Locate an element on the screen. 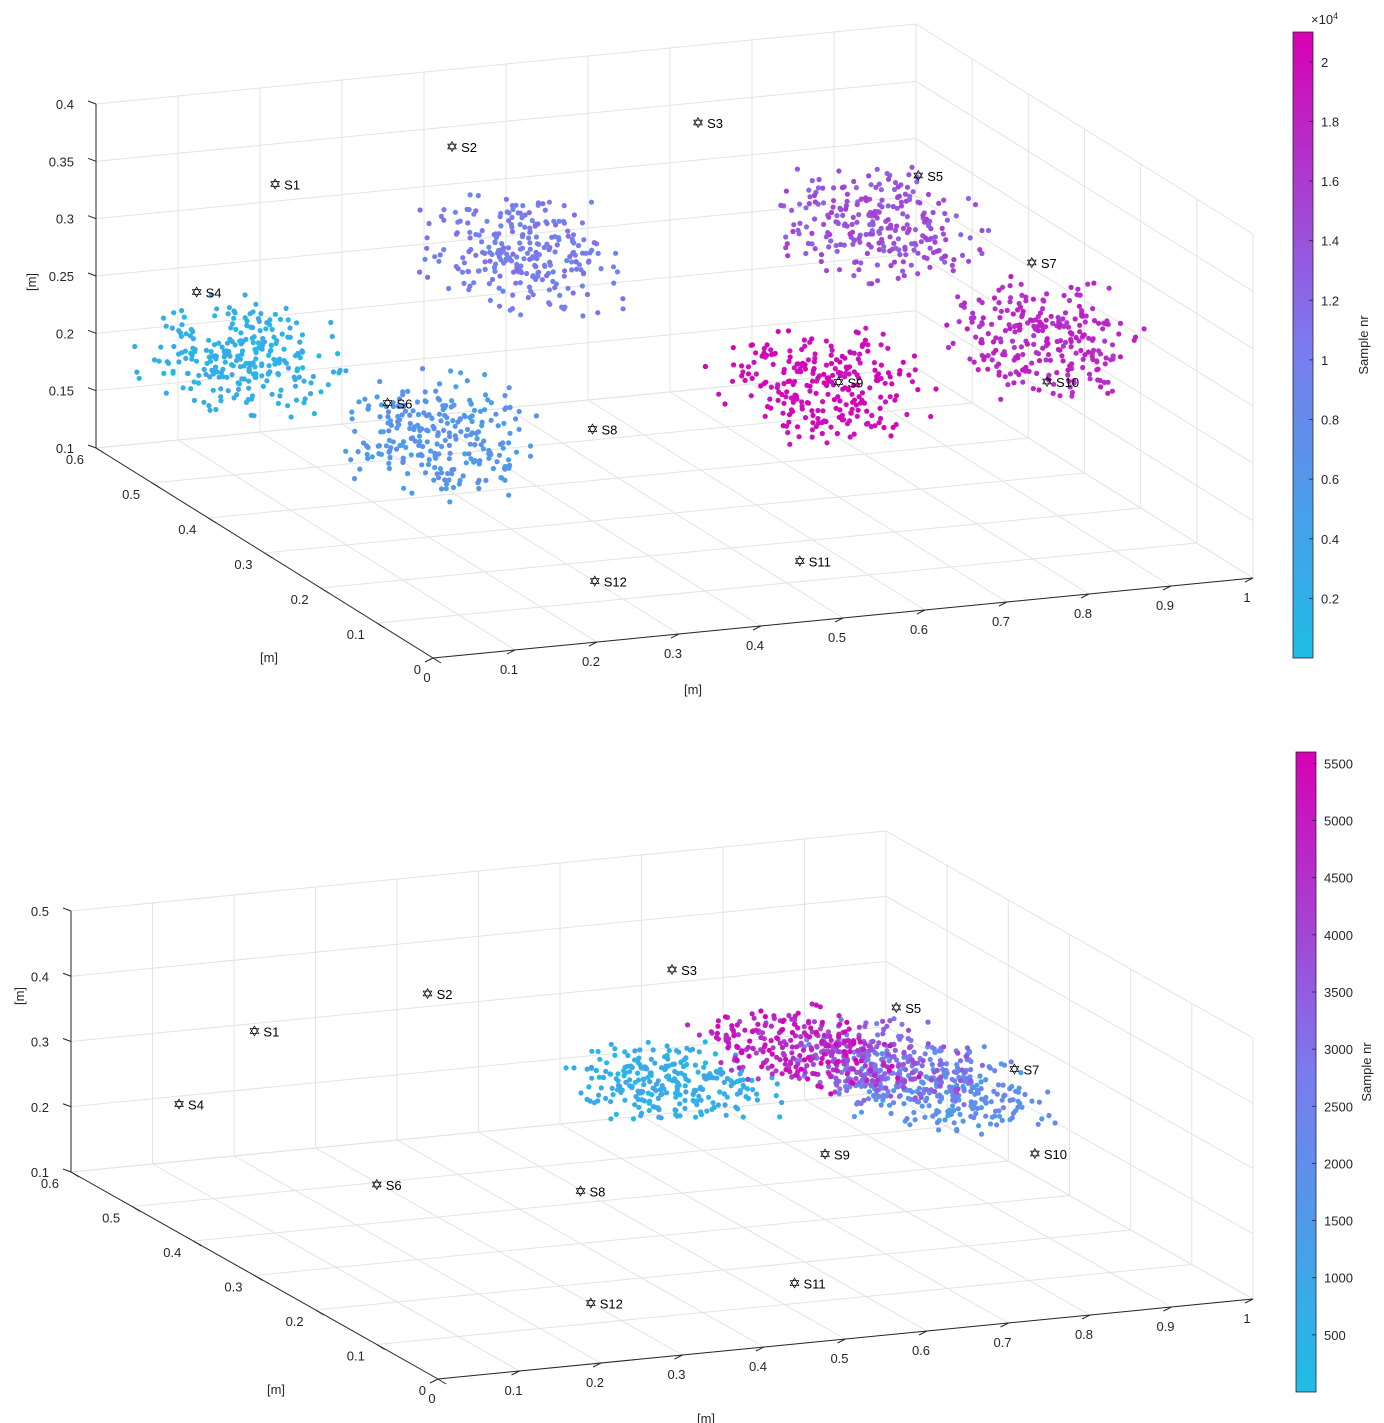 Image resolution: width=1384 pixels, height=1423 pixels. marker-label: S5 is located at coordinates (935, 176).